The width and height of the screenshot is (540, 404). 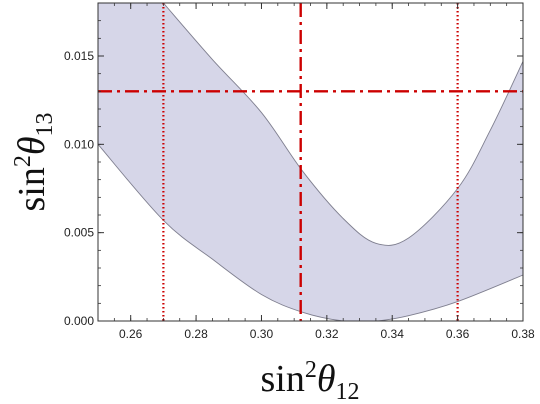 What do you see at coordinates (32, 145) in the screenshot?
I see `y-axis-title-theta: θ` at bounding box center [32, 145].